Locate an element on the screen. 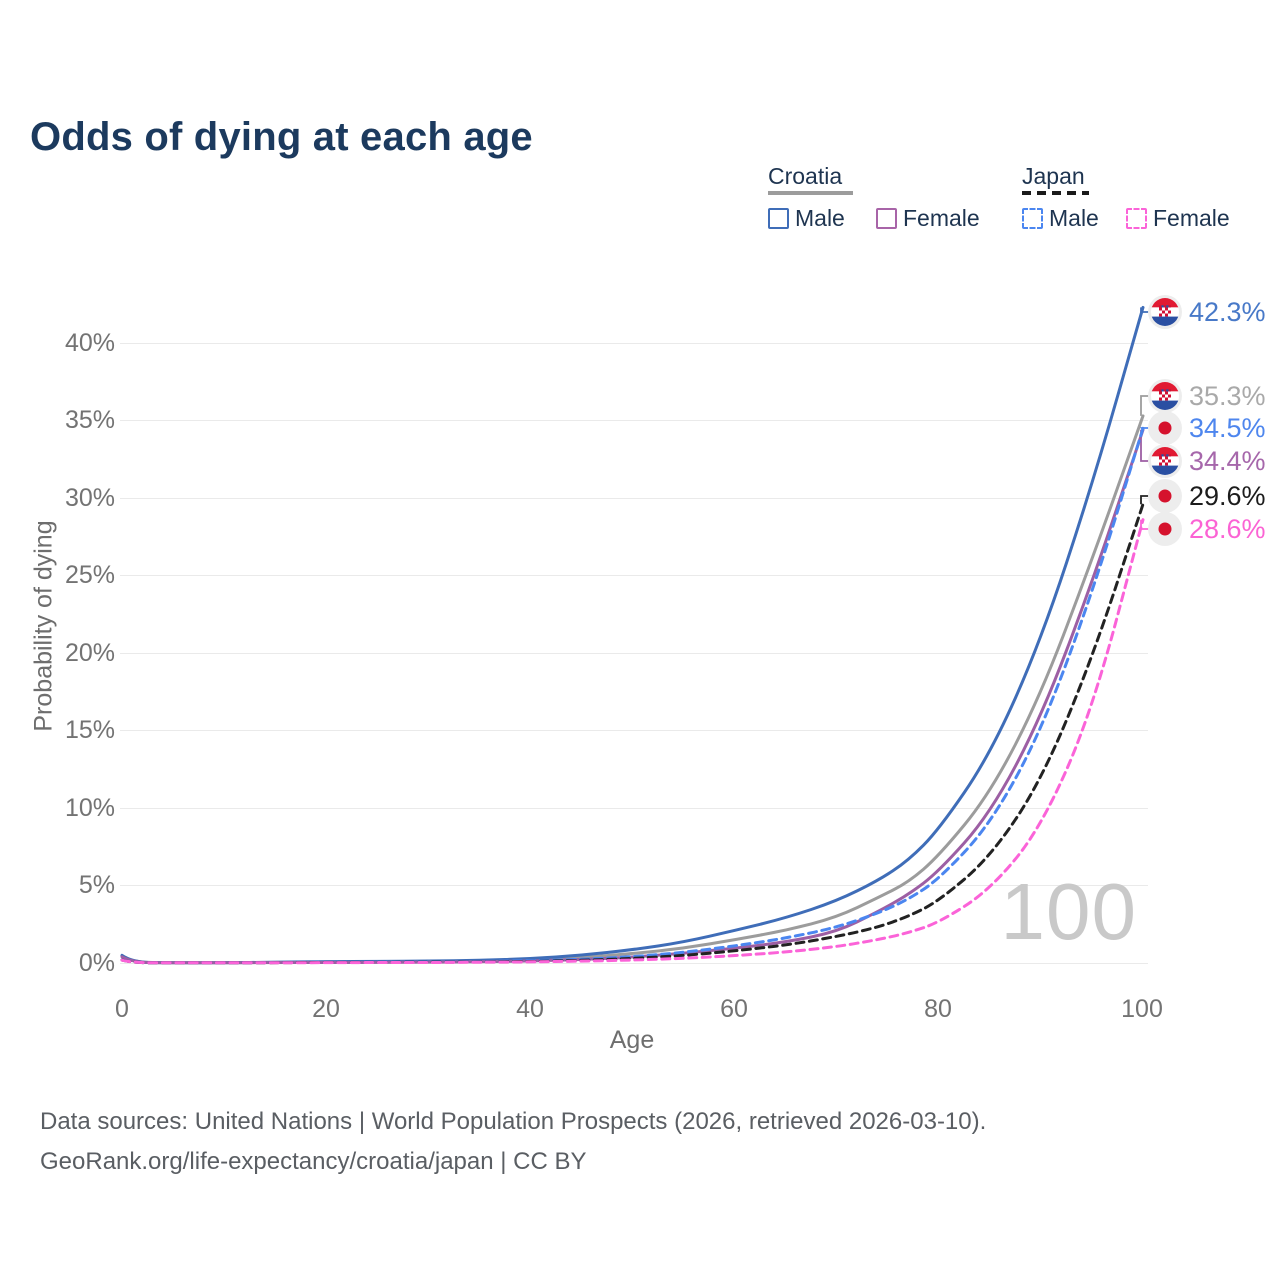 This screenshot has height=1280, width=1280. x-tick-label: 100 is located at coordinates (1142, 1009).